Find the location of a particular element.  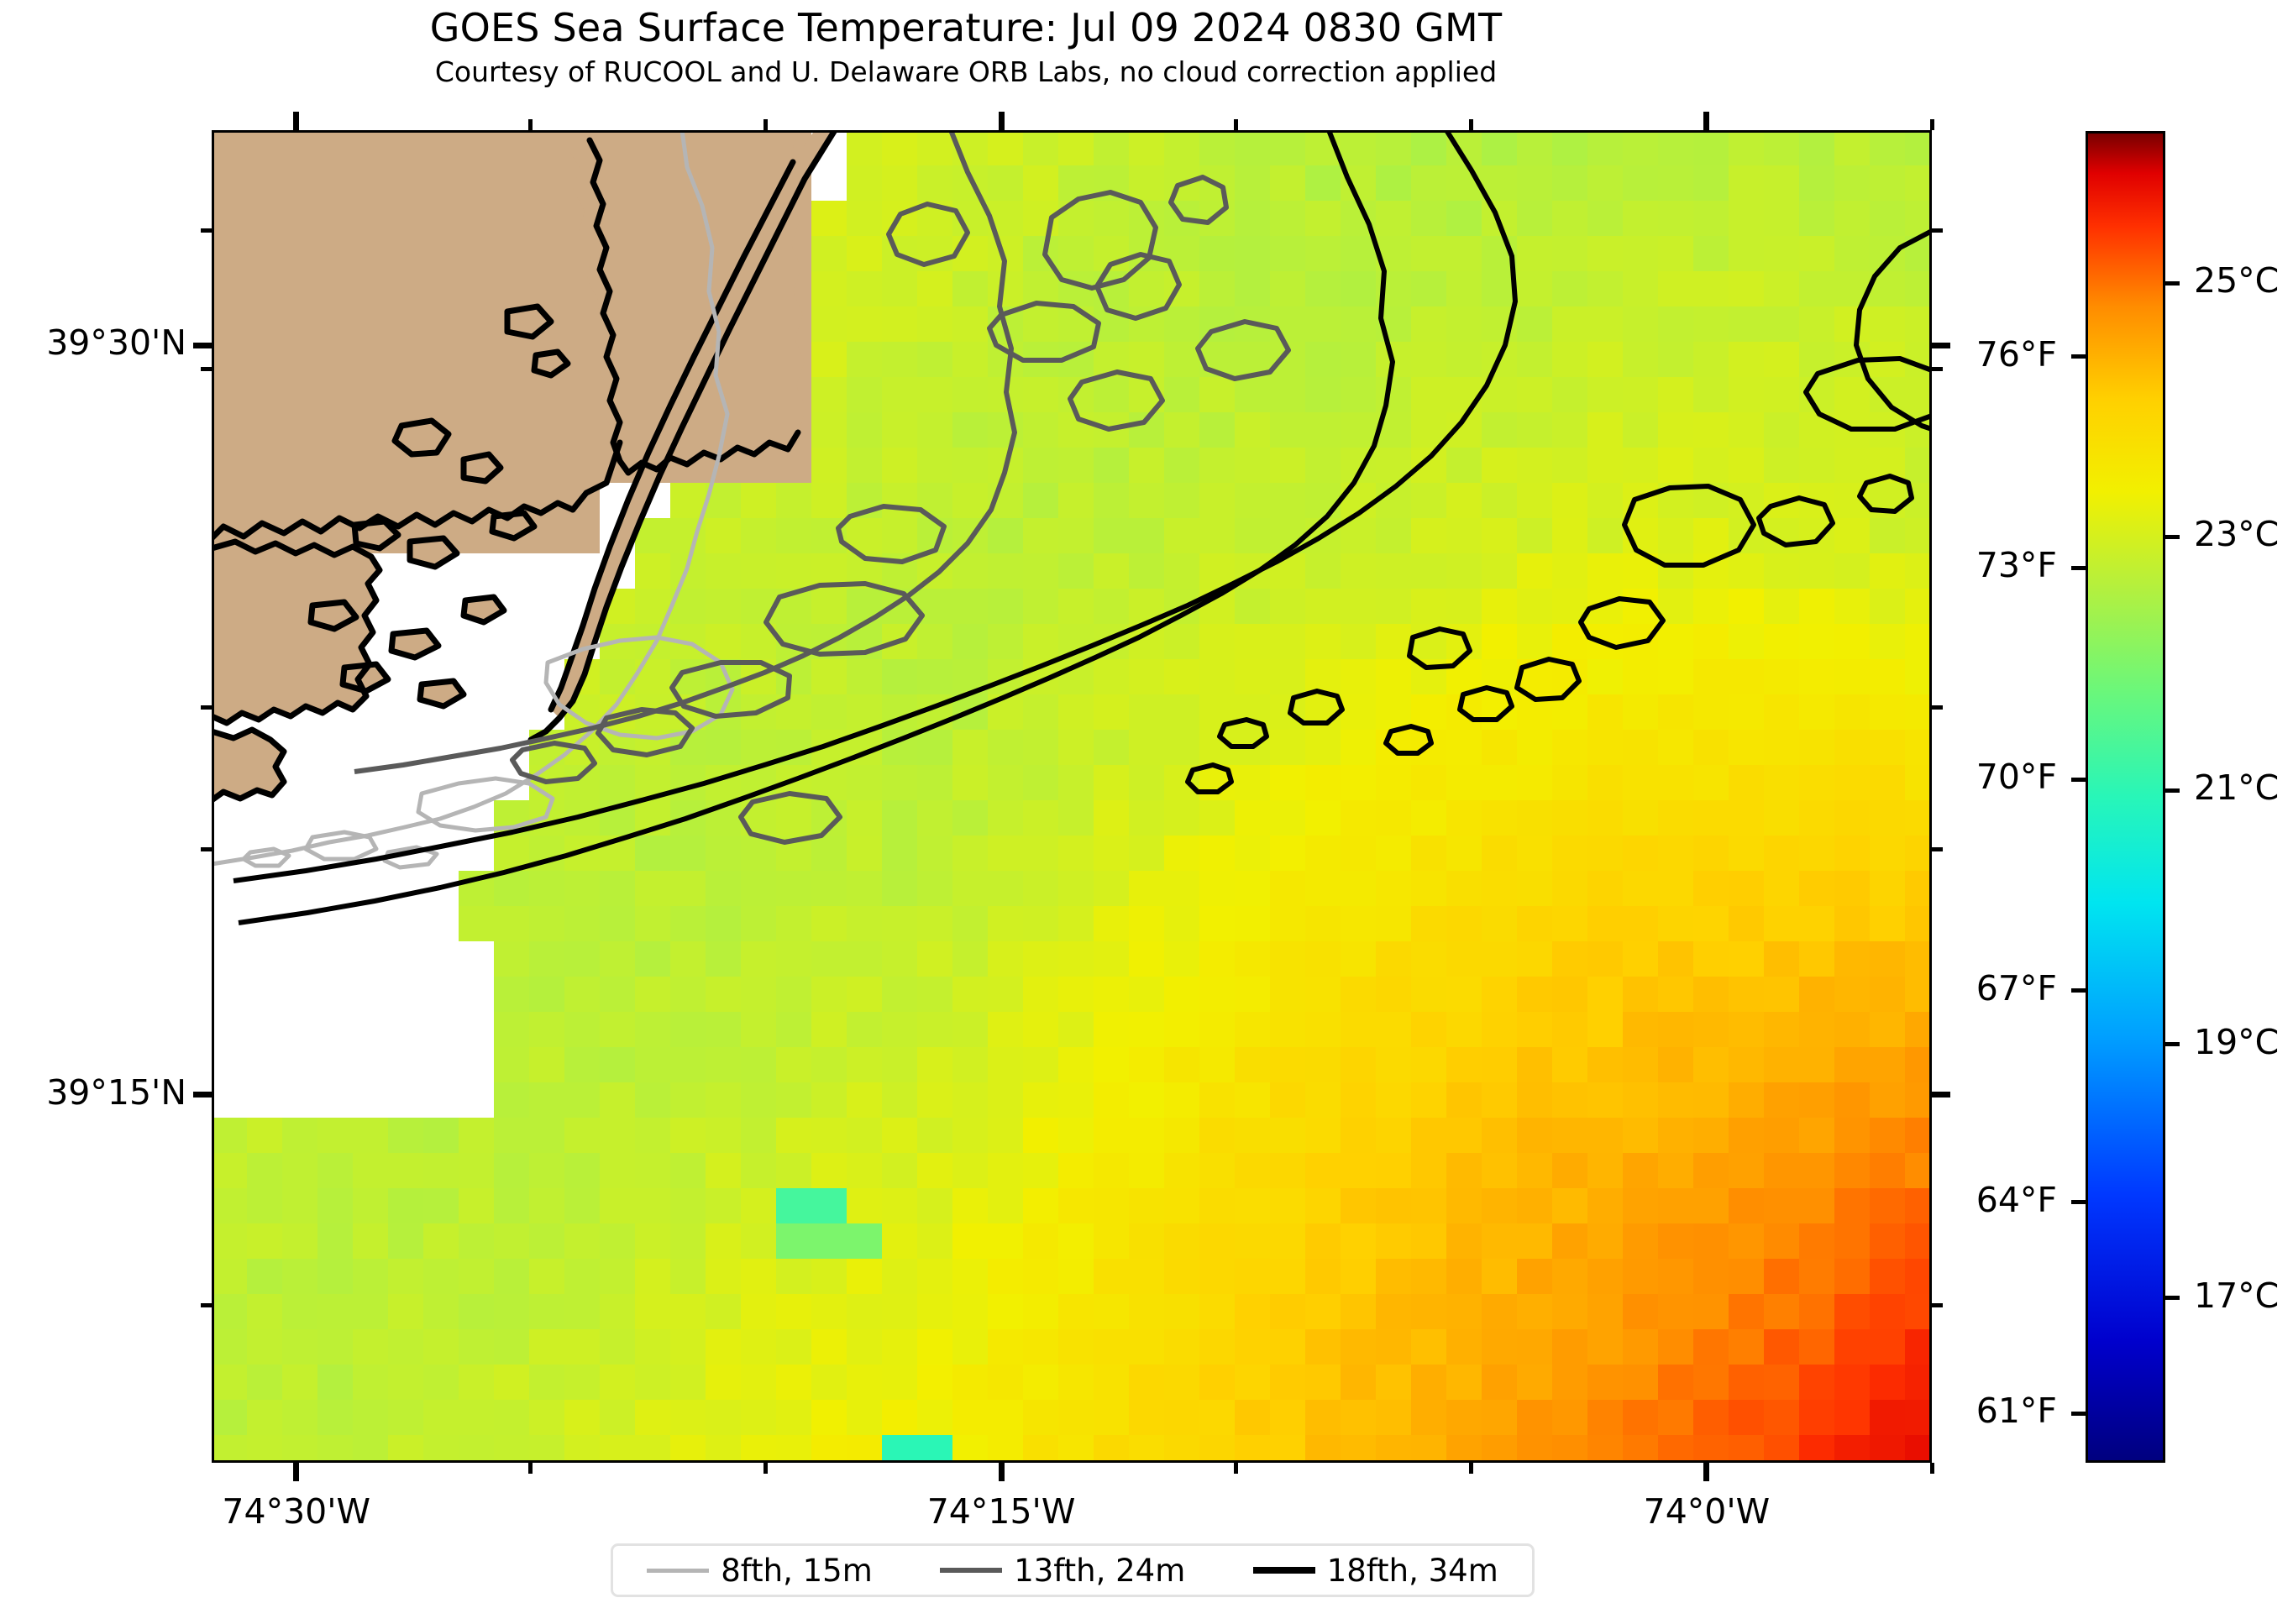

colorbar is located at coordinates (2125, 797).